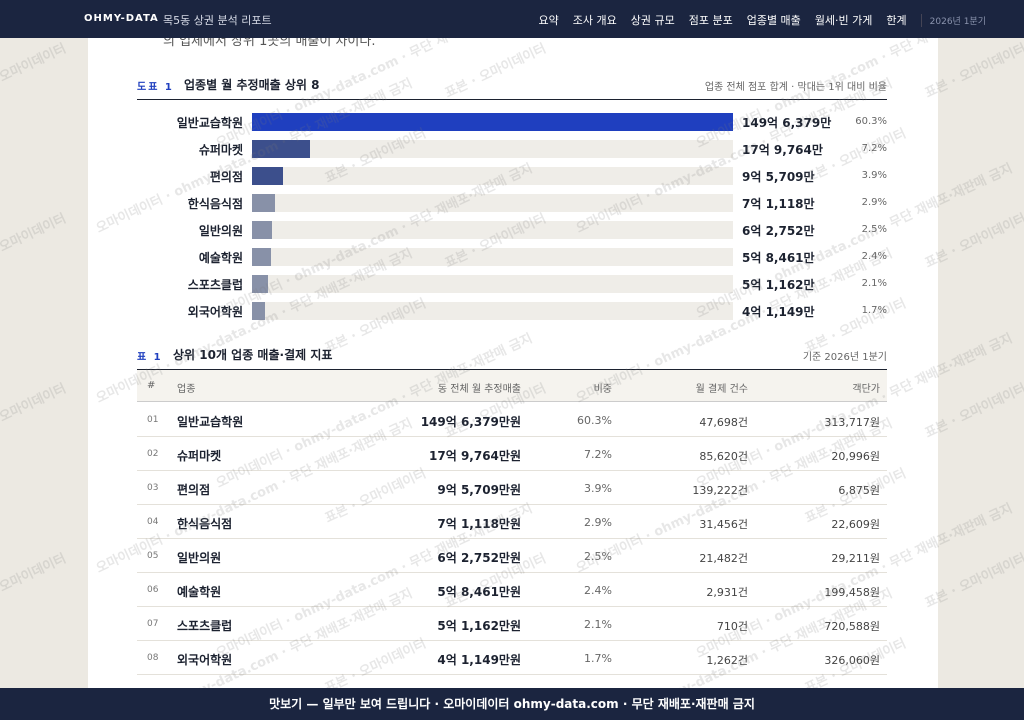 The height and width of the screenshot is (720, 1024). I want to click on bar-value: 7억 1,118만, so click(778, 204).